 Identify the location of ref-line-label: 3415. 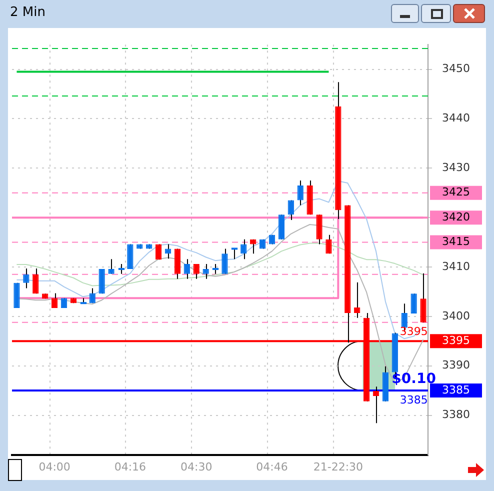
(456, 241).